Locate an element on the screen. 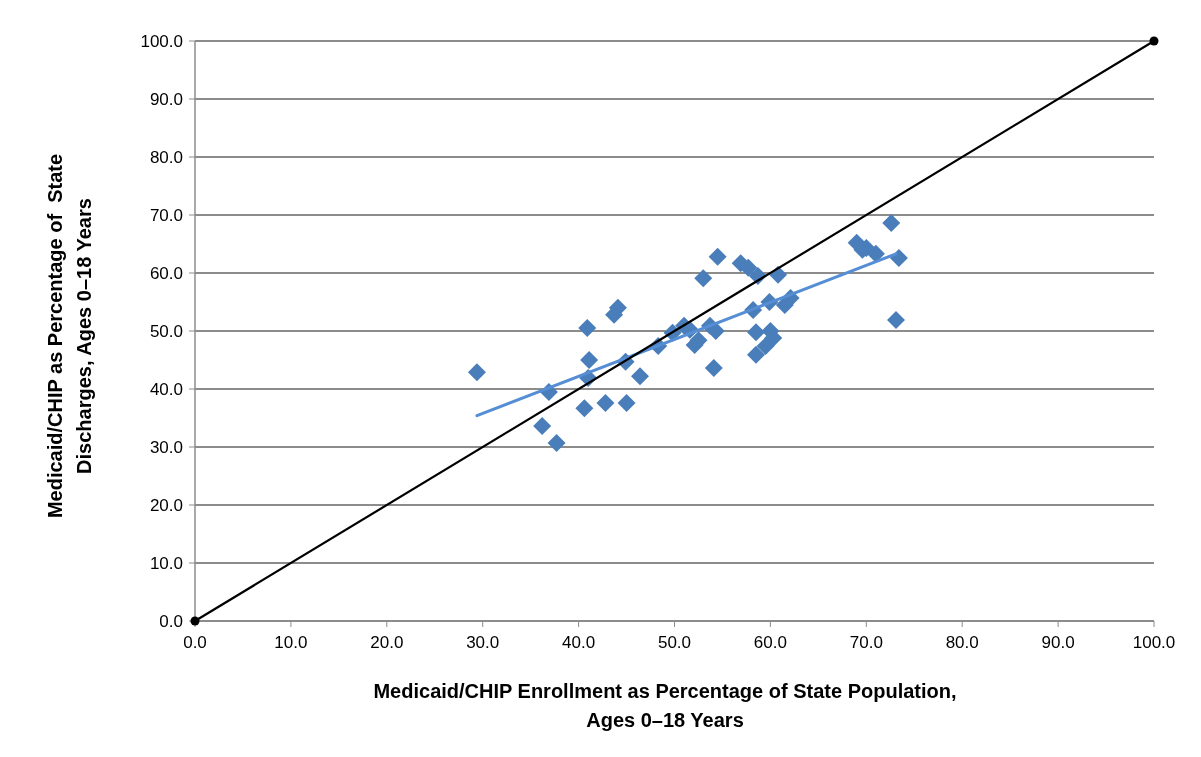 Image resolution: width=1201 pixels, height=757 pixels. y-tick-label: 60.0 is located at coordinates (166, 273).